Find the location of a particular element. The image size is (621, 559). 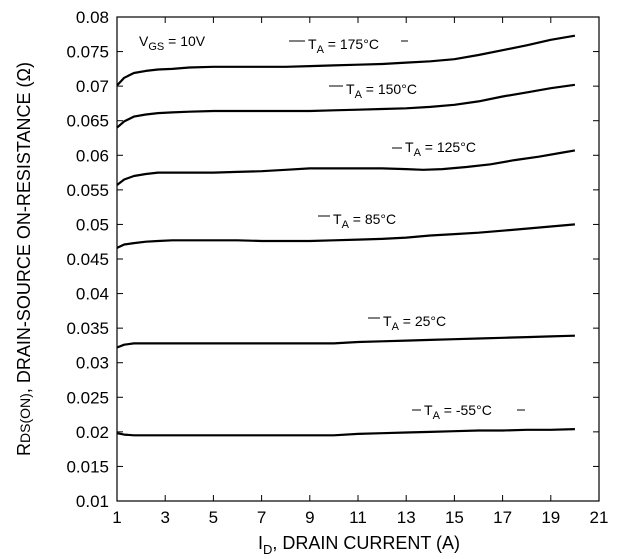

x-tick-label: 19 is located at coordinates (550, 517).